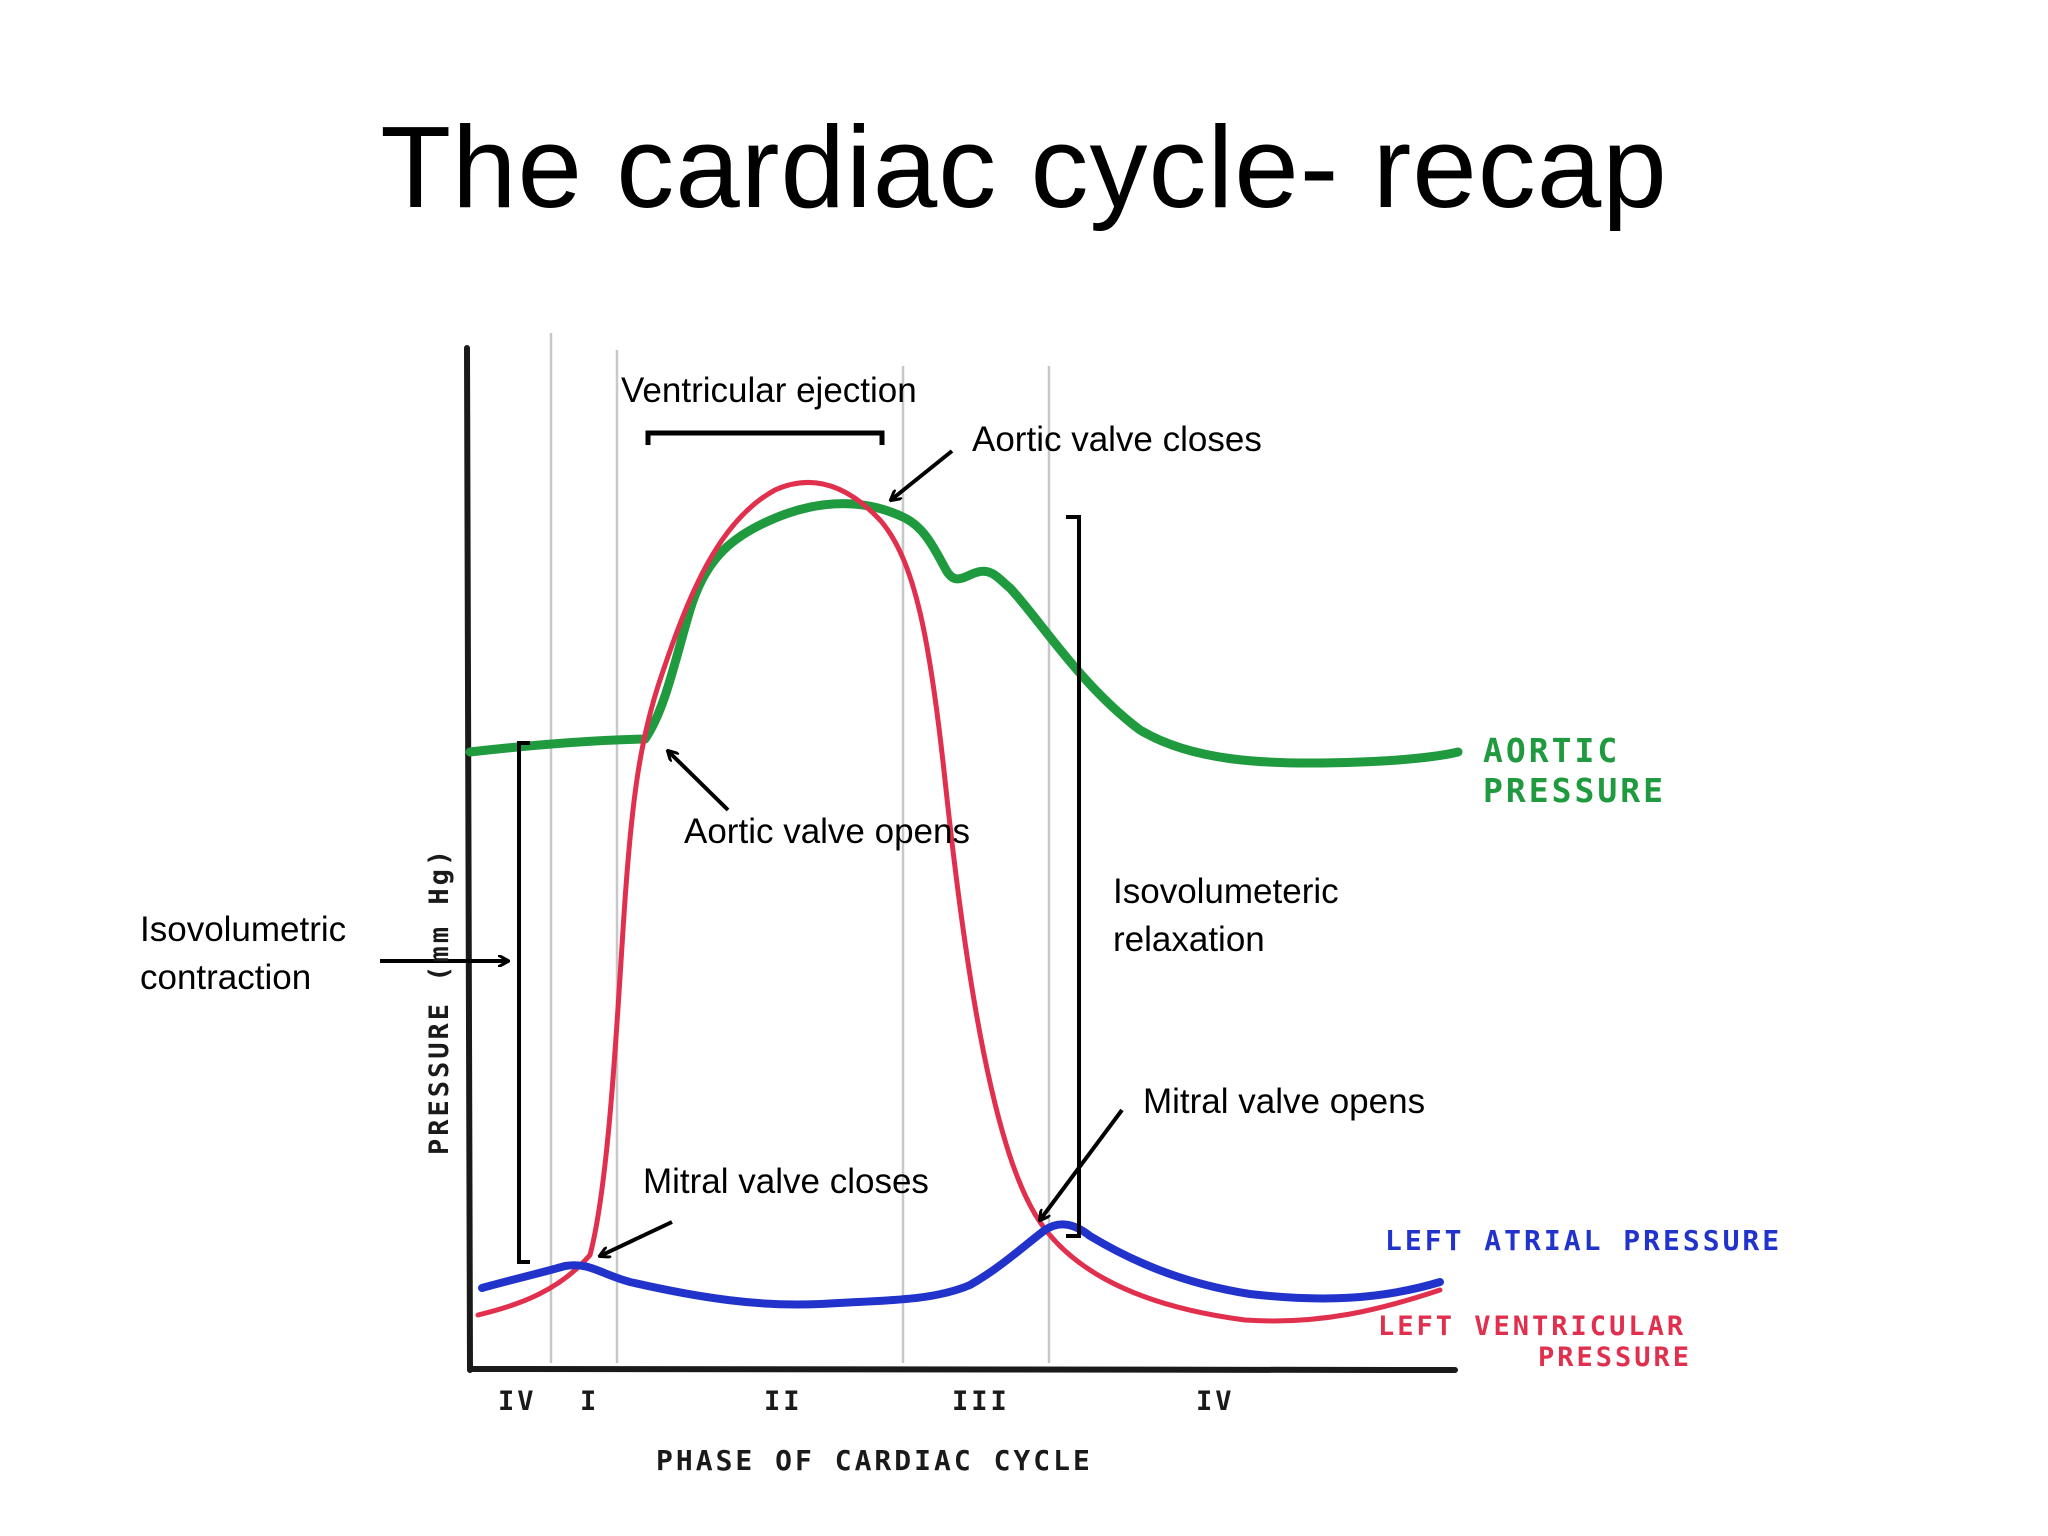  Describe the element at coordinates (981, 1401) in the screenshot. I see `phase-label-4: III` at that location.